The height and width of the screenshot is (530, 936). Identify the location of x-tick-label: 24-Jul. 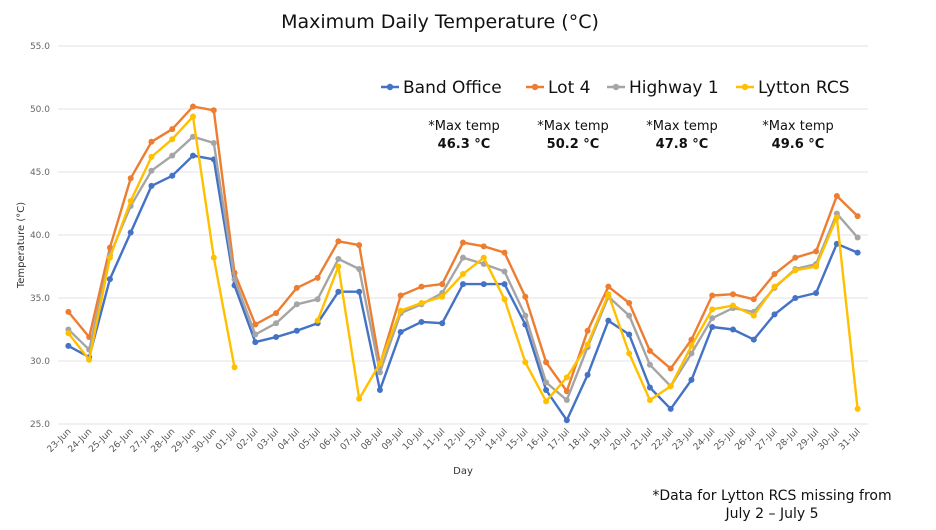
(705, 440).